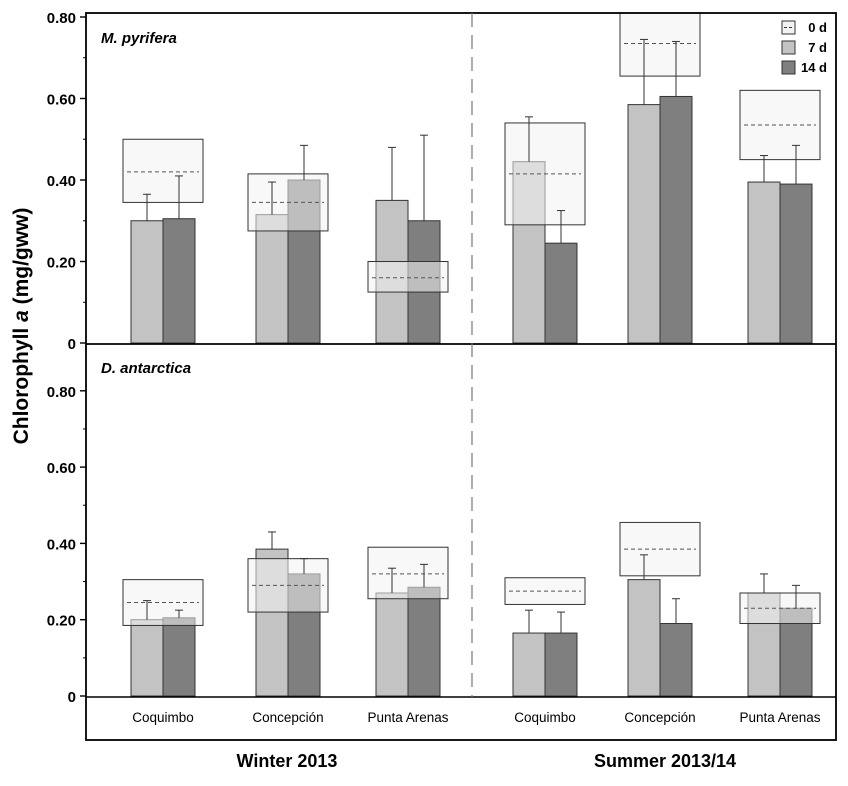 The height and width of the screenshot is (786, 848). Describe the element at coordinates (817, 27) in the screenshot. I see `legend-label-0d: 0 d` at that location.